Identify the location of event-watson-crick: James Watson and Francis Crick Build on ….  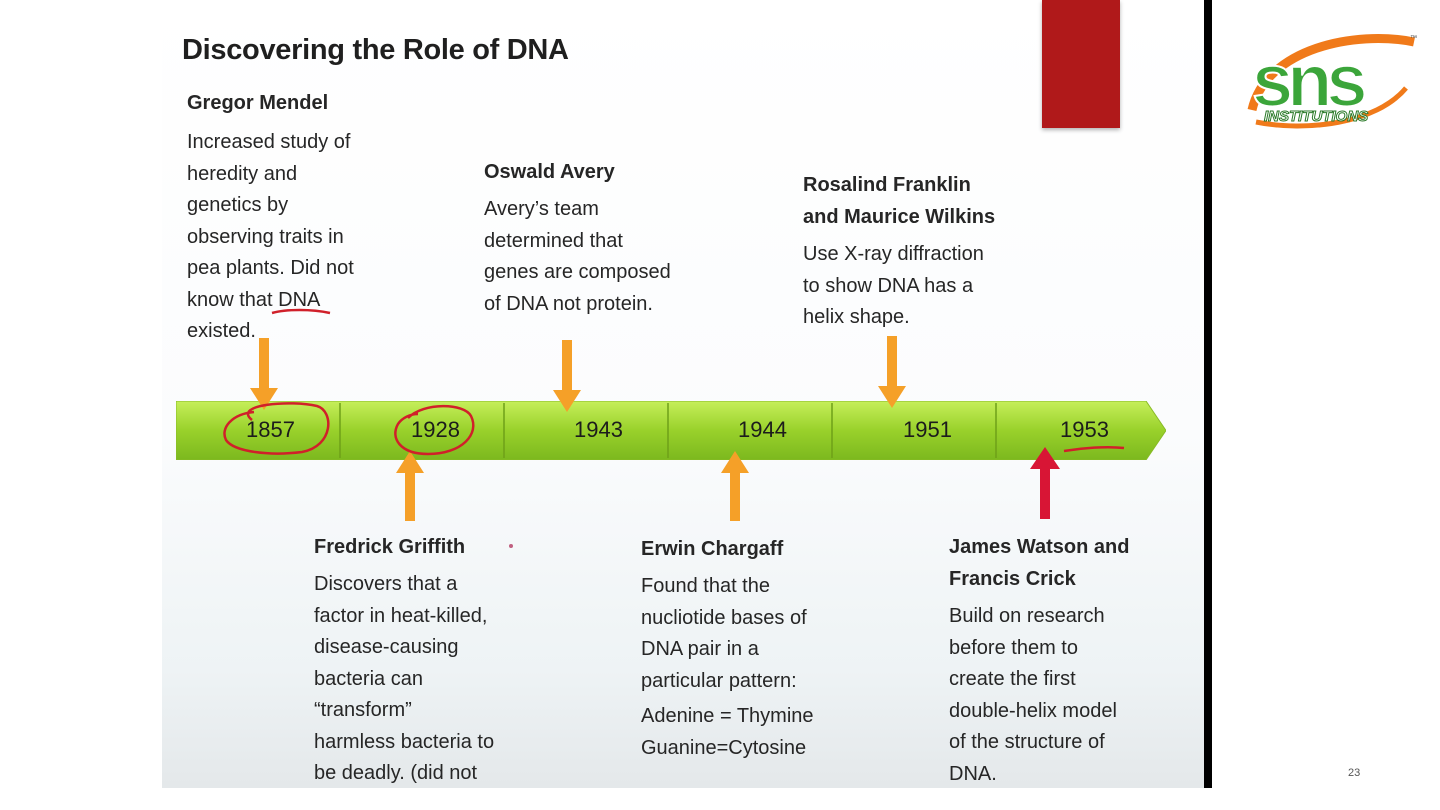
(1039, 659).